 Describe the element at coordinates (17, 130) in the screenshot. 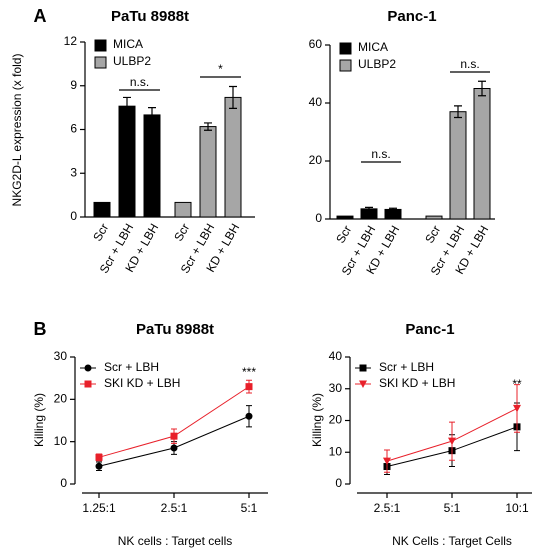

I see `y-axis-label: NKG2D-L expression (x fold)` at that location.